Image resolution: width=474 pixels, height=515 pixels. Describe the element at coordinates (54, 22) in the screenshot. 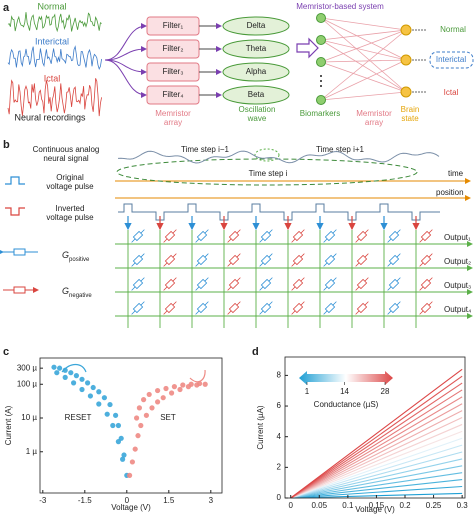

I see `signal-wave` at that location.